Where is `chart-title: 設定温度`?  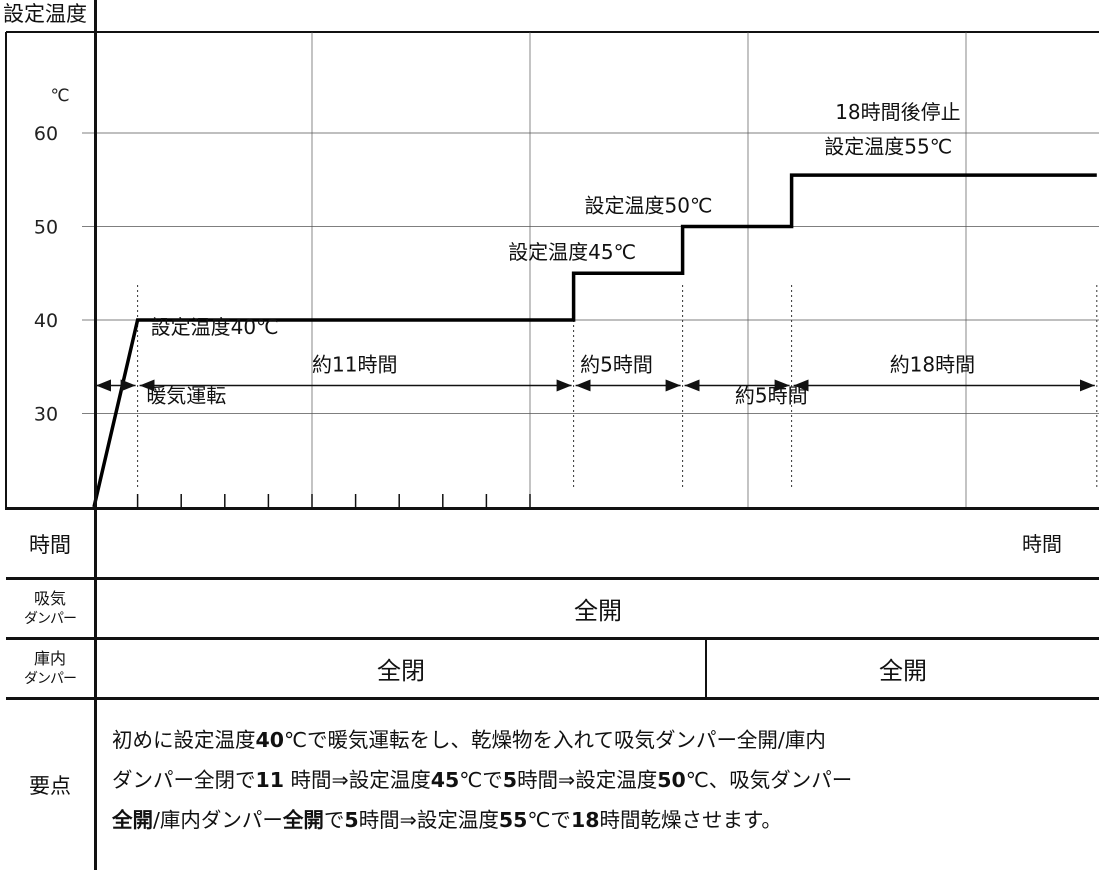
chart-title: 設定温度 is located at coordinates (45, 14).